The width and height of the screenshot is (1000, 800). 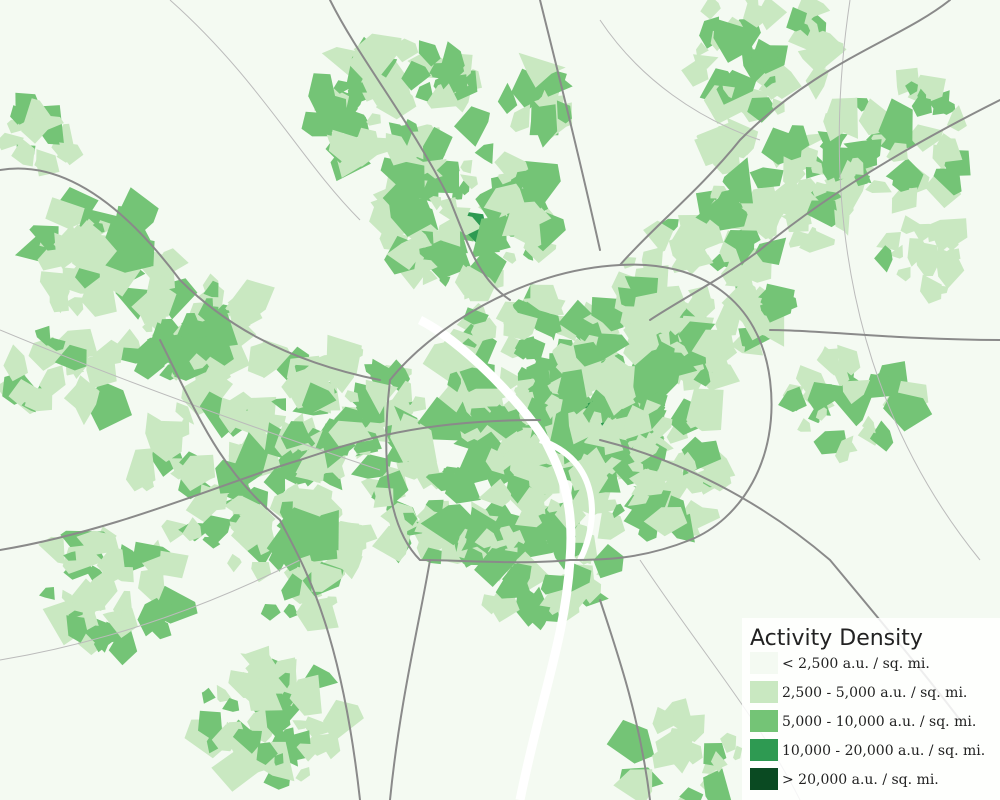 I want to click on legend-label: > 20,000 a.u. / sq. mi., so click(x=860, y=780).